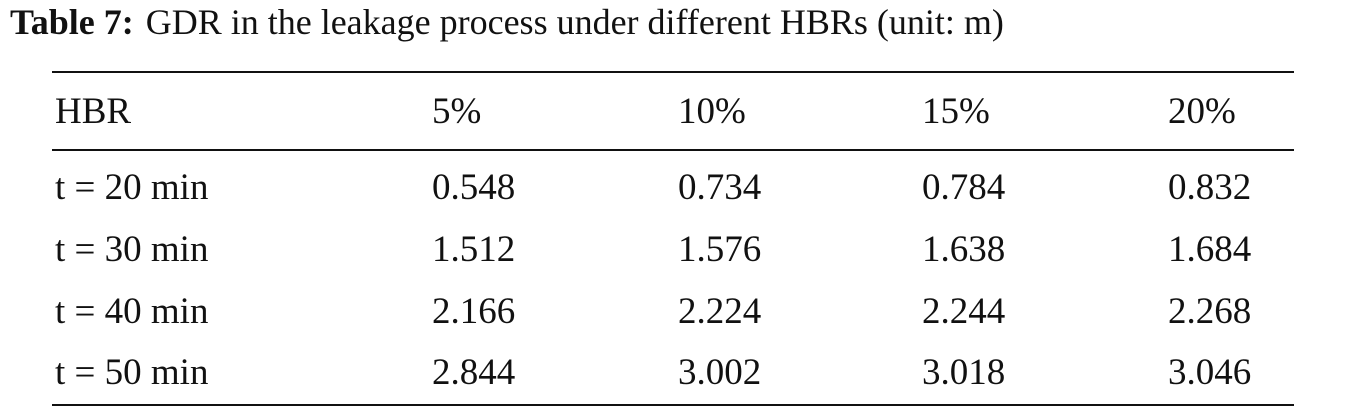 This screenshot has width=1346, height=412. What do you see at coordinates (956, 111) in the screenshot?
I see `header-cell: 15%` at bounding box center [956, 111].